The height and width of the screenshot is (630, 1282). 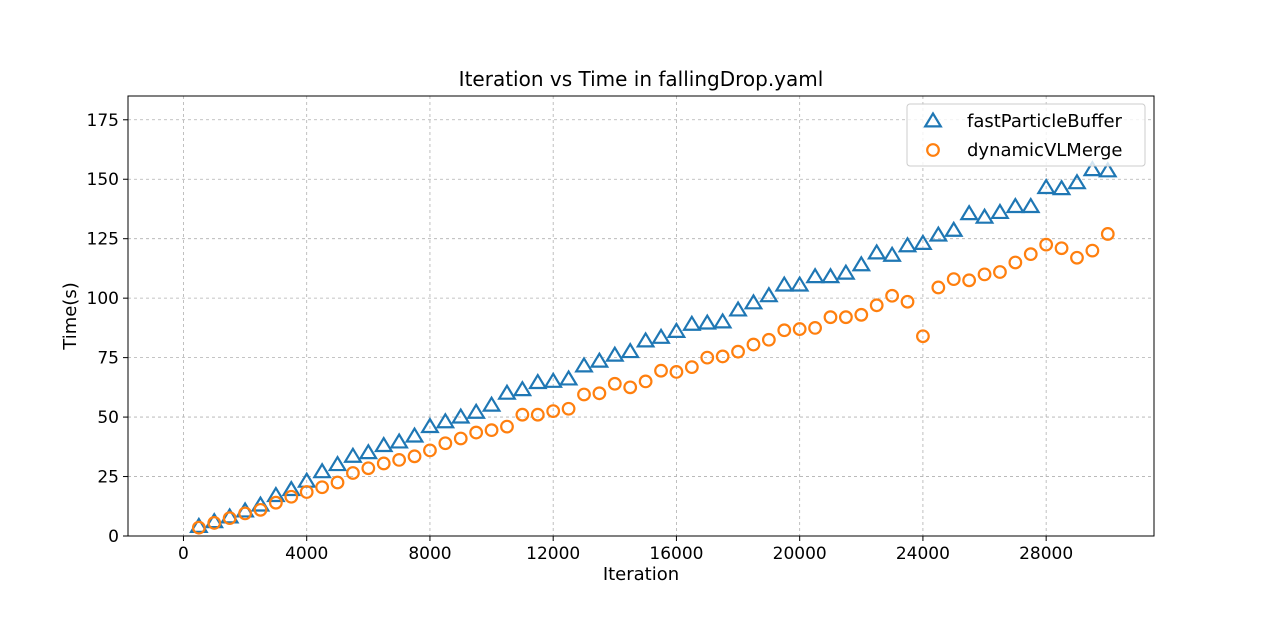 What do you see at coordinates (933, 119) in the screenshot?
I see `legend-marker-triangle` at bounding box center [933, 119].